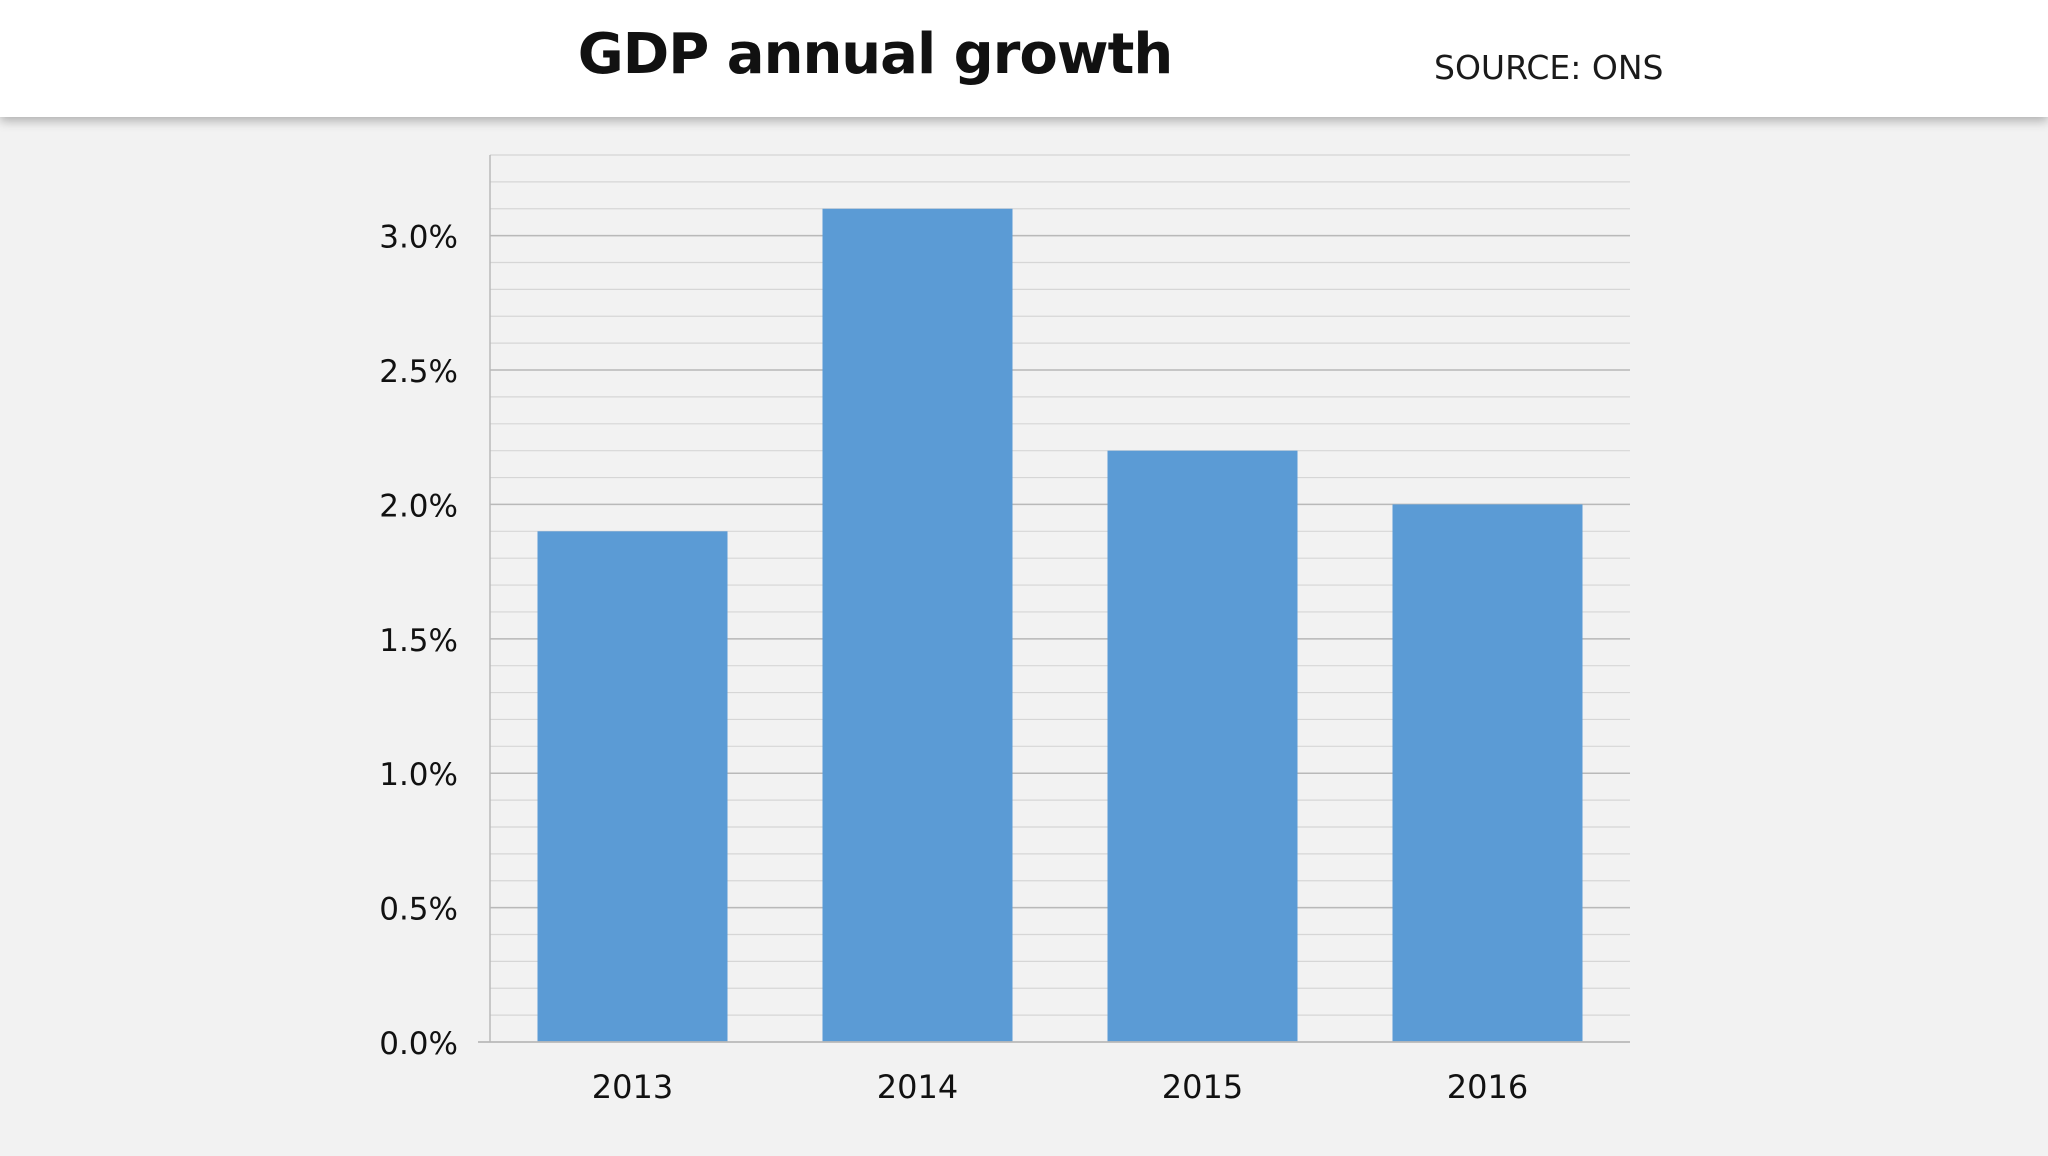  I want to click on x-tick-label: 2014, so click(917, 1087).